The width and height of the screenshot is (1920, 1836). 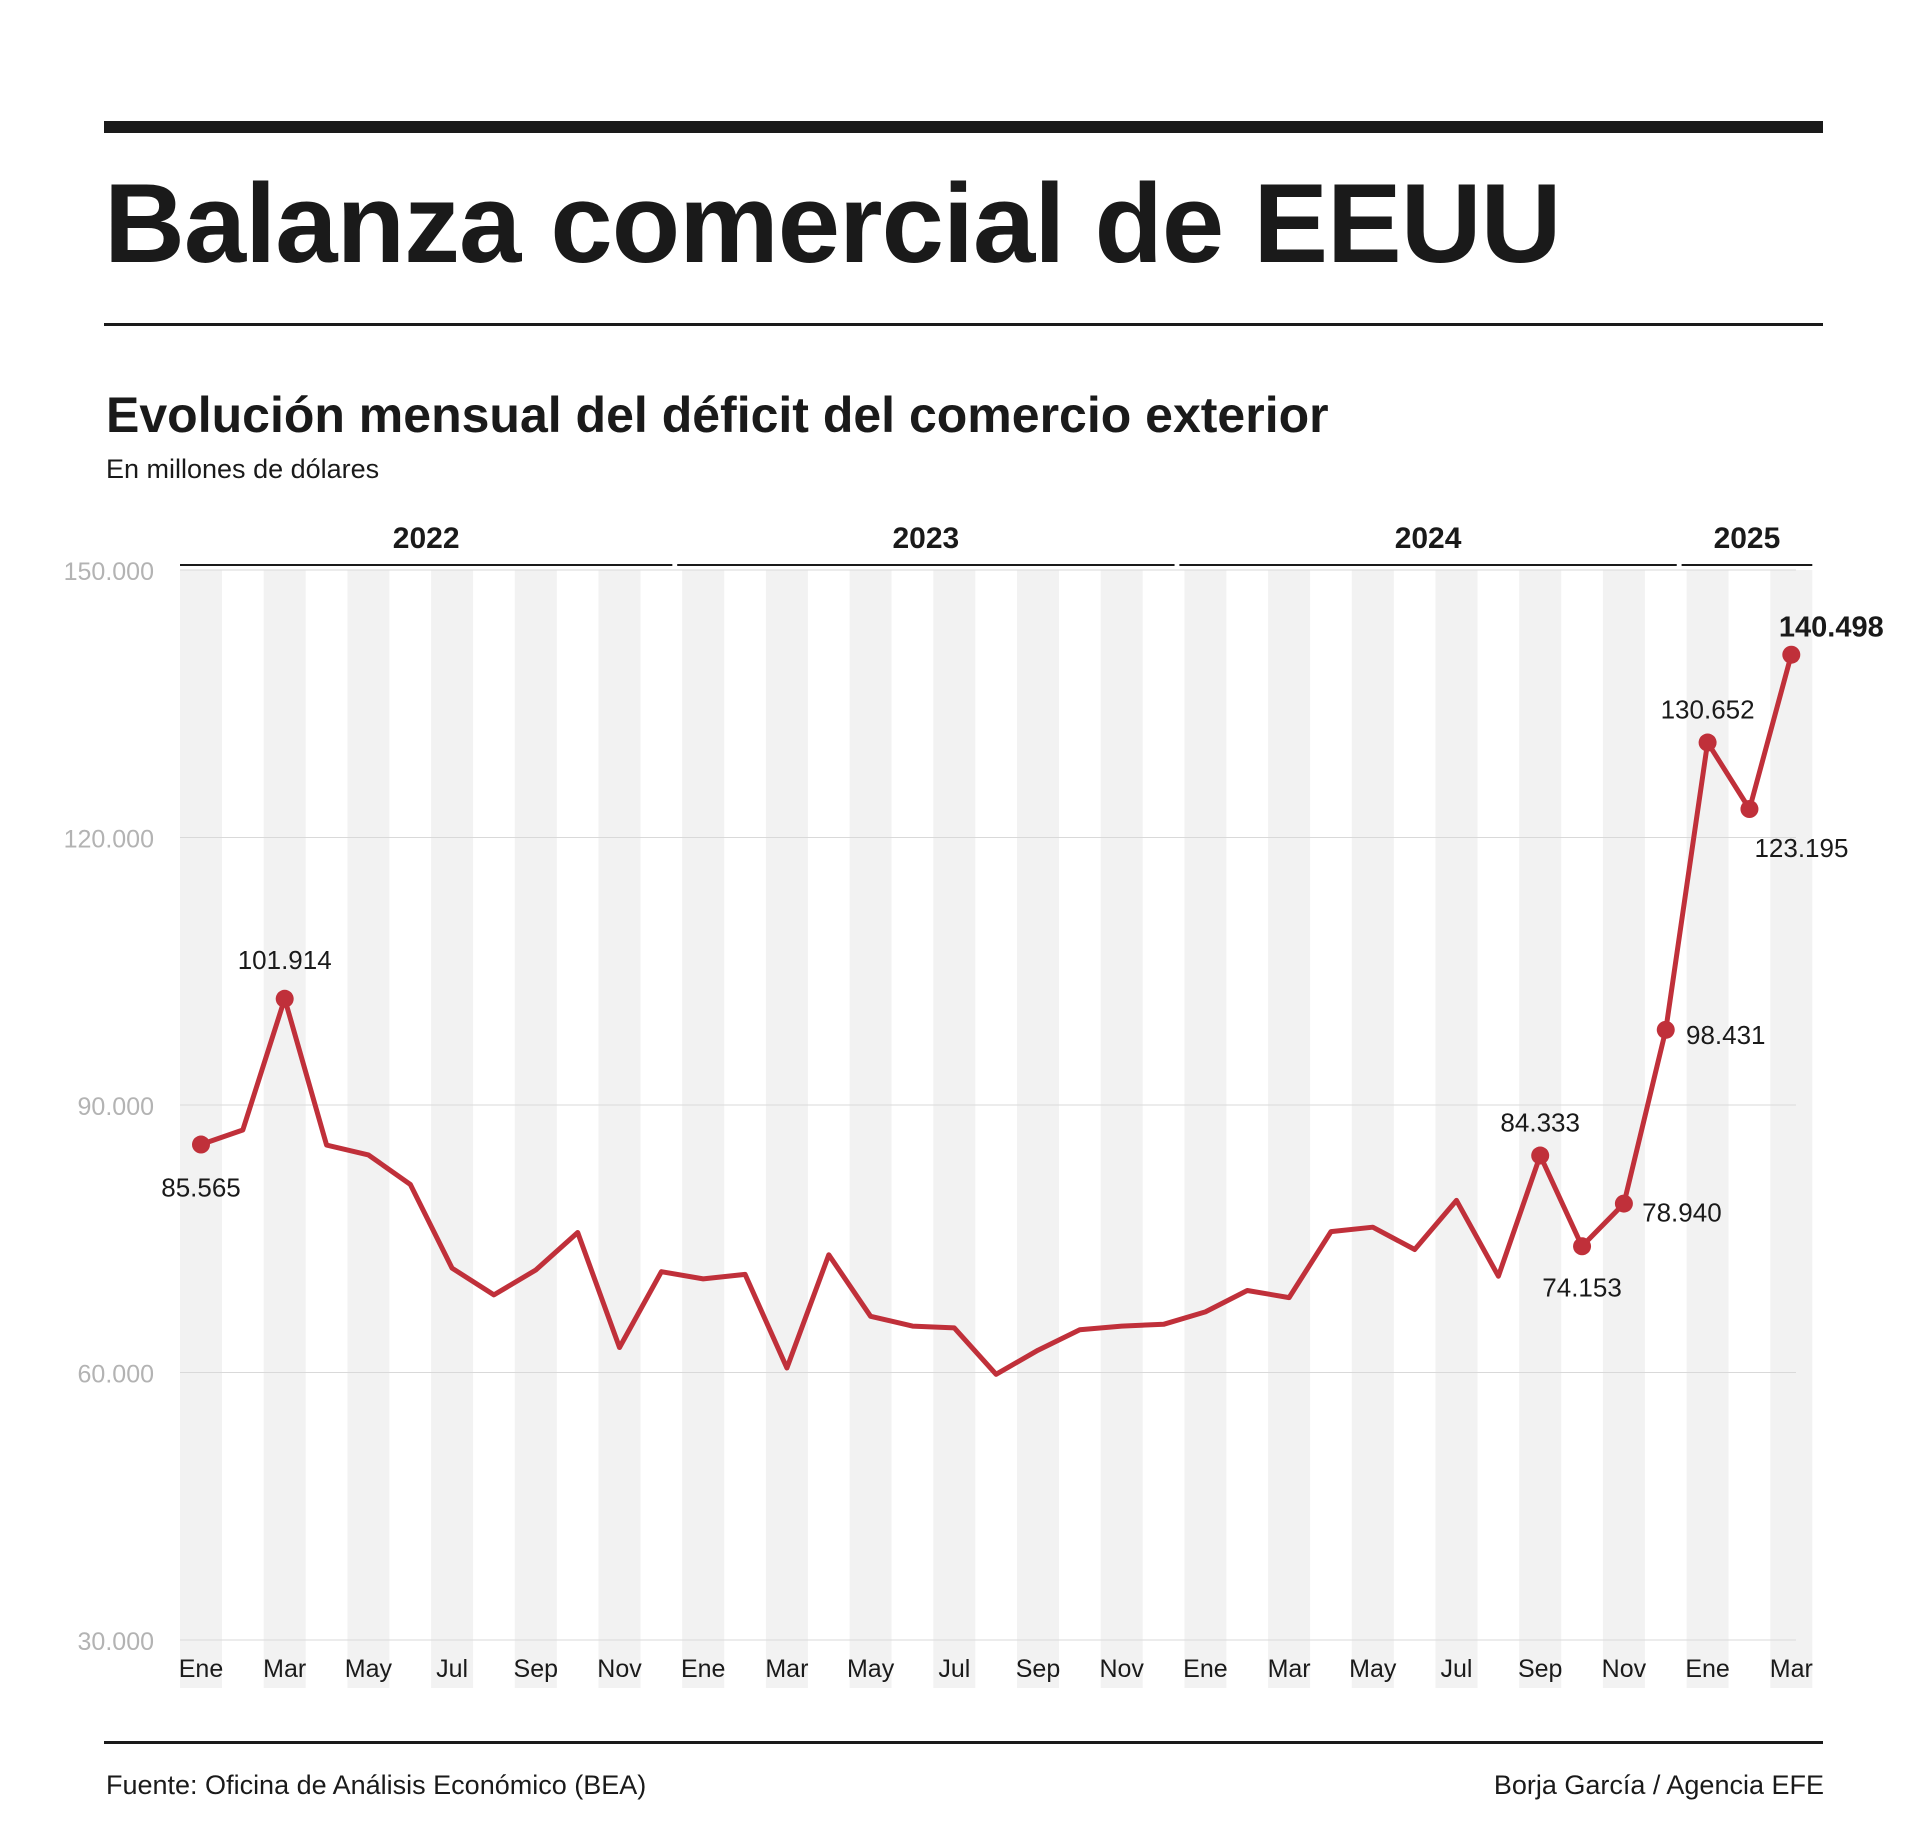 What do you see at coordinates (116, 1107) in the screenshot?
I see `y-tick-label: 90.000` at bounding box center [116, 1107].